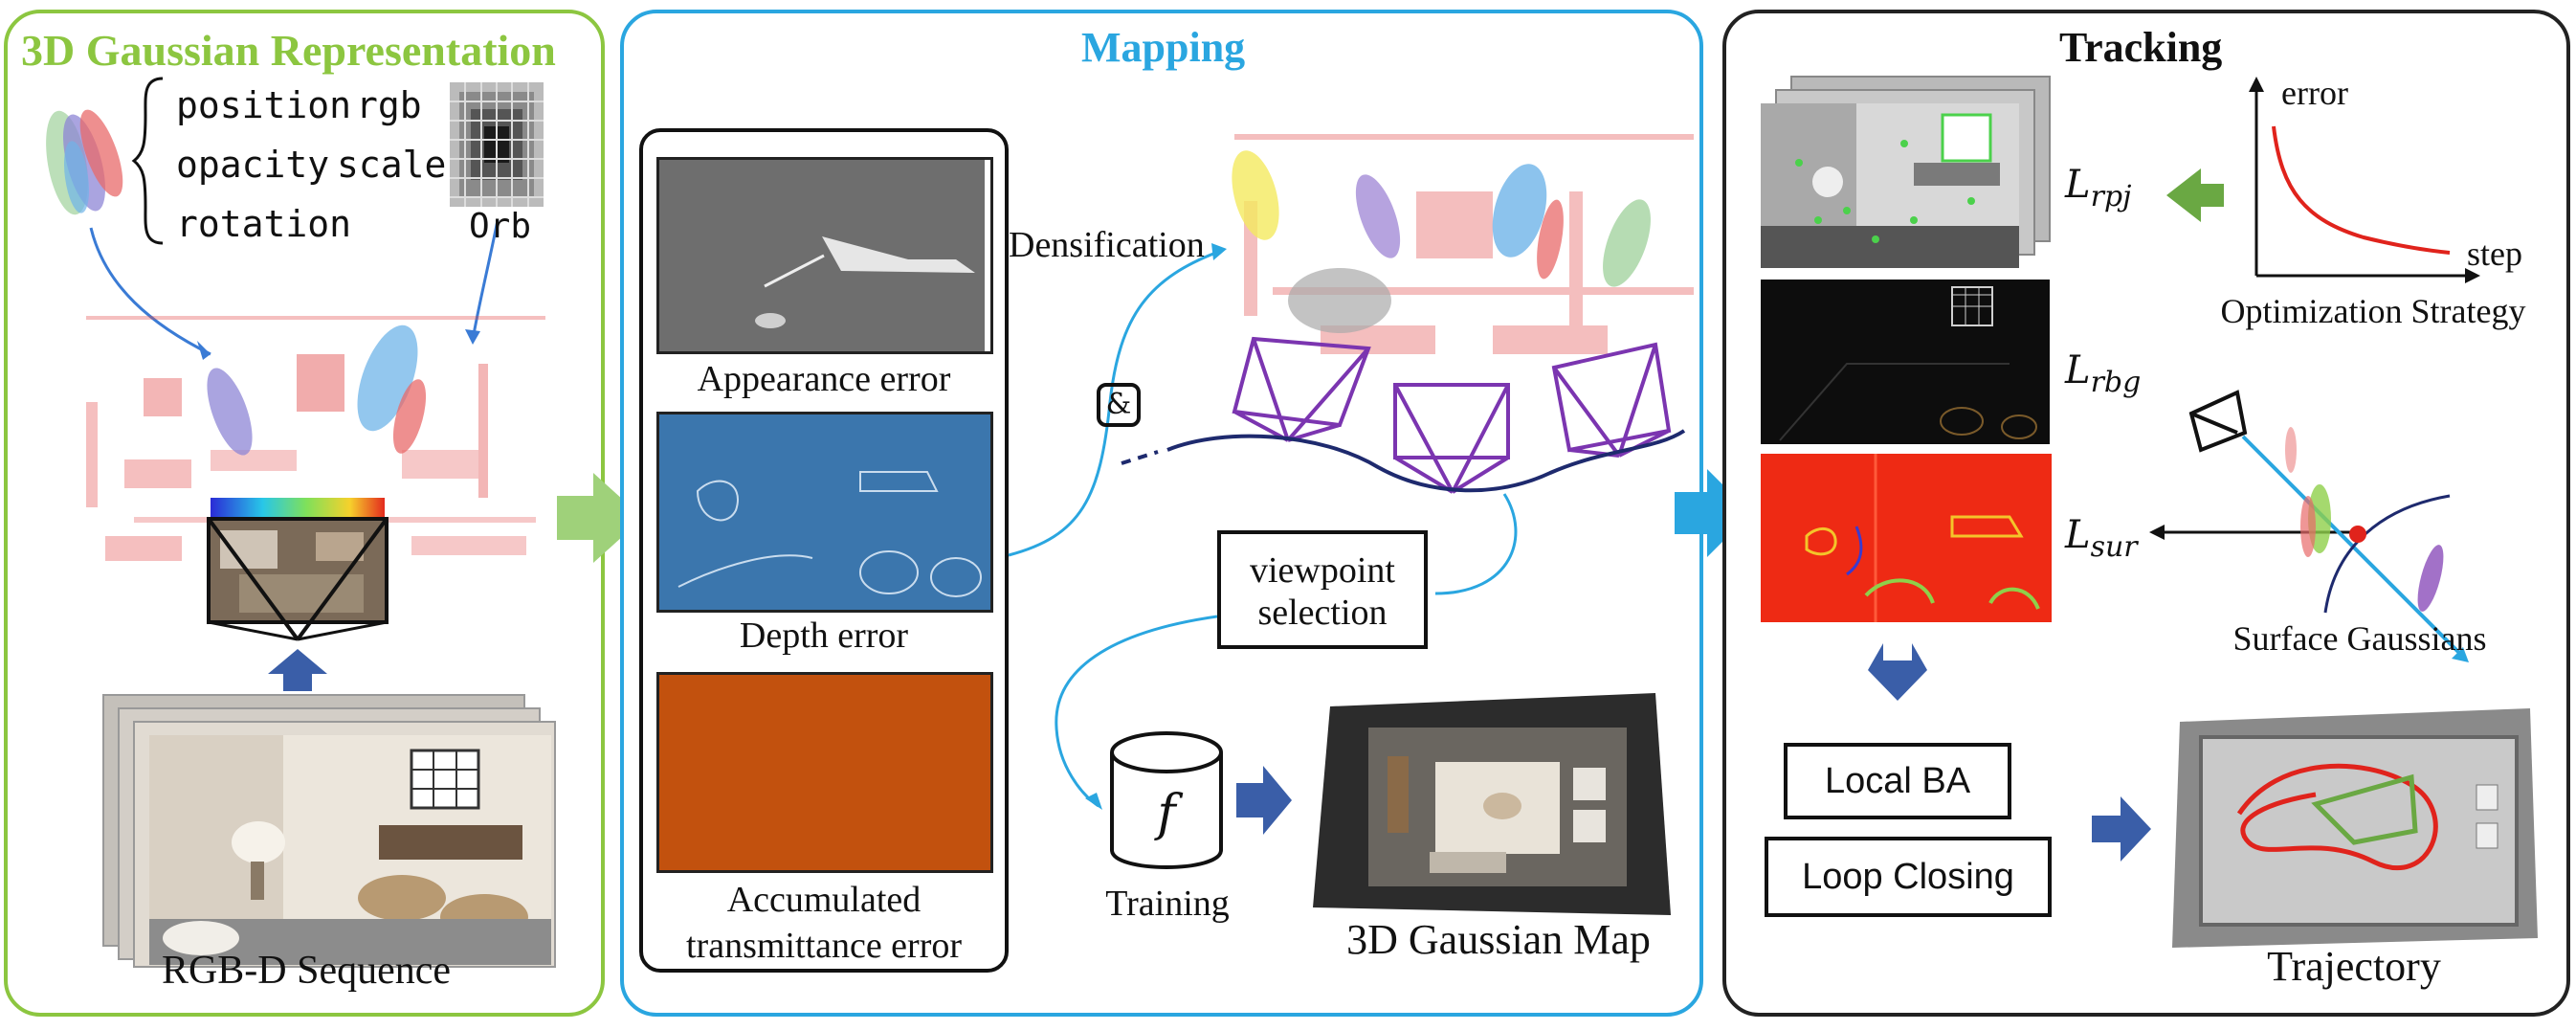 Image resolution: width=2576 pixels, height=1030 pixels. Describe the element at coordinates (2355, 828) in the screenshot. I see `trajectory-image` at that location.